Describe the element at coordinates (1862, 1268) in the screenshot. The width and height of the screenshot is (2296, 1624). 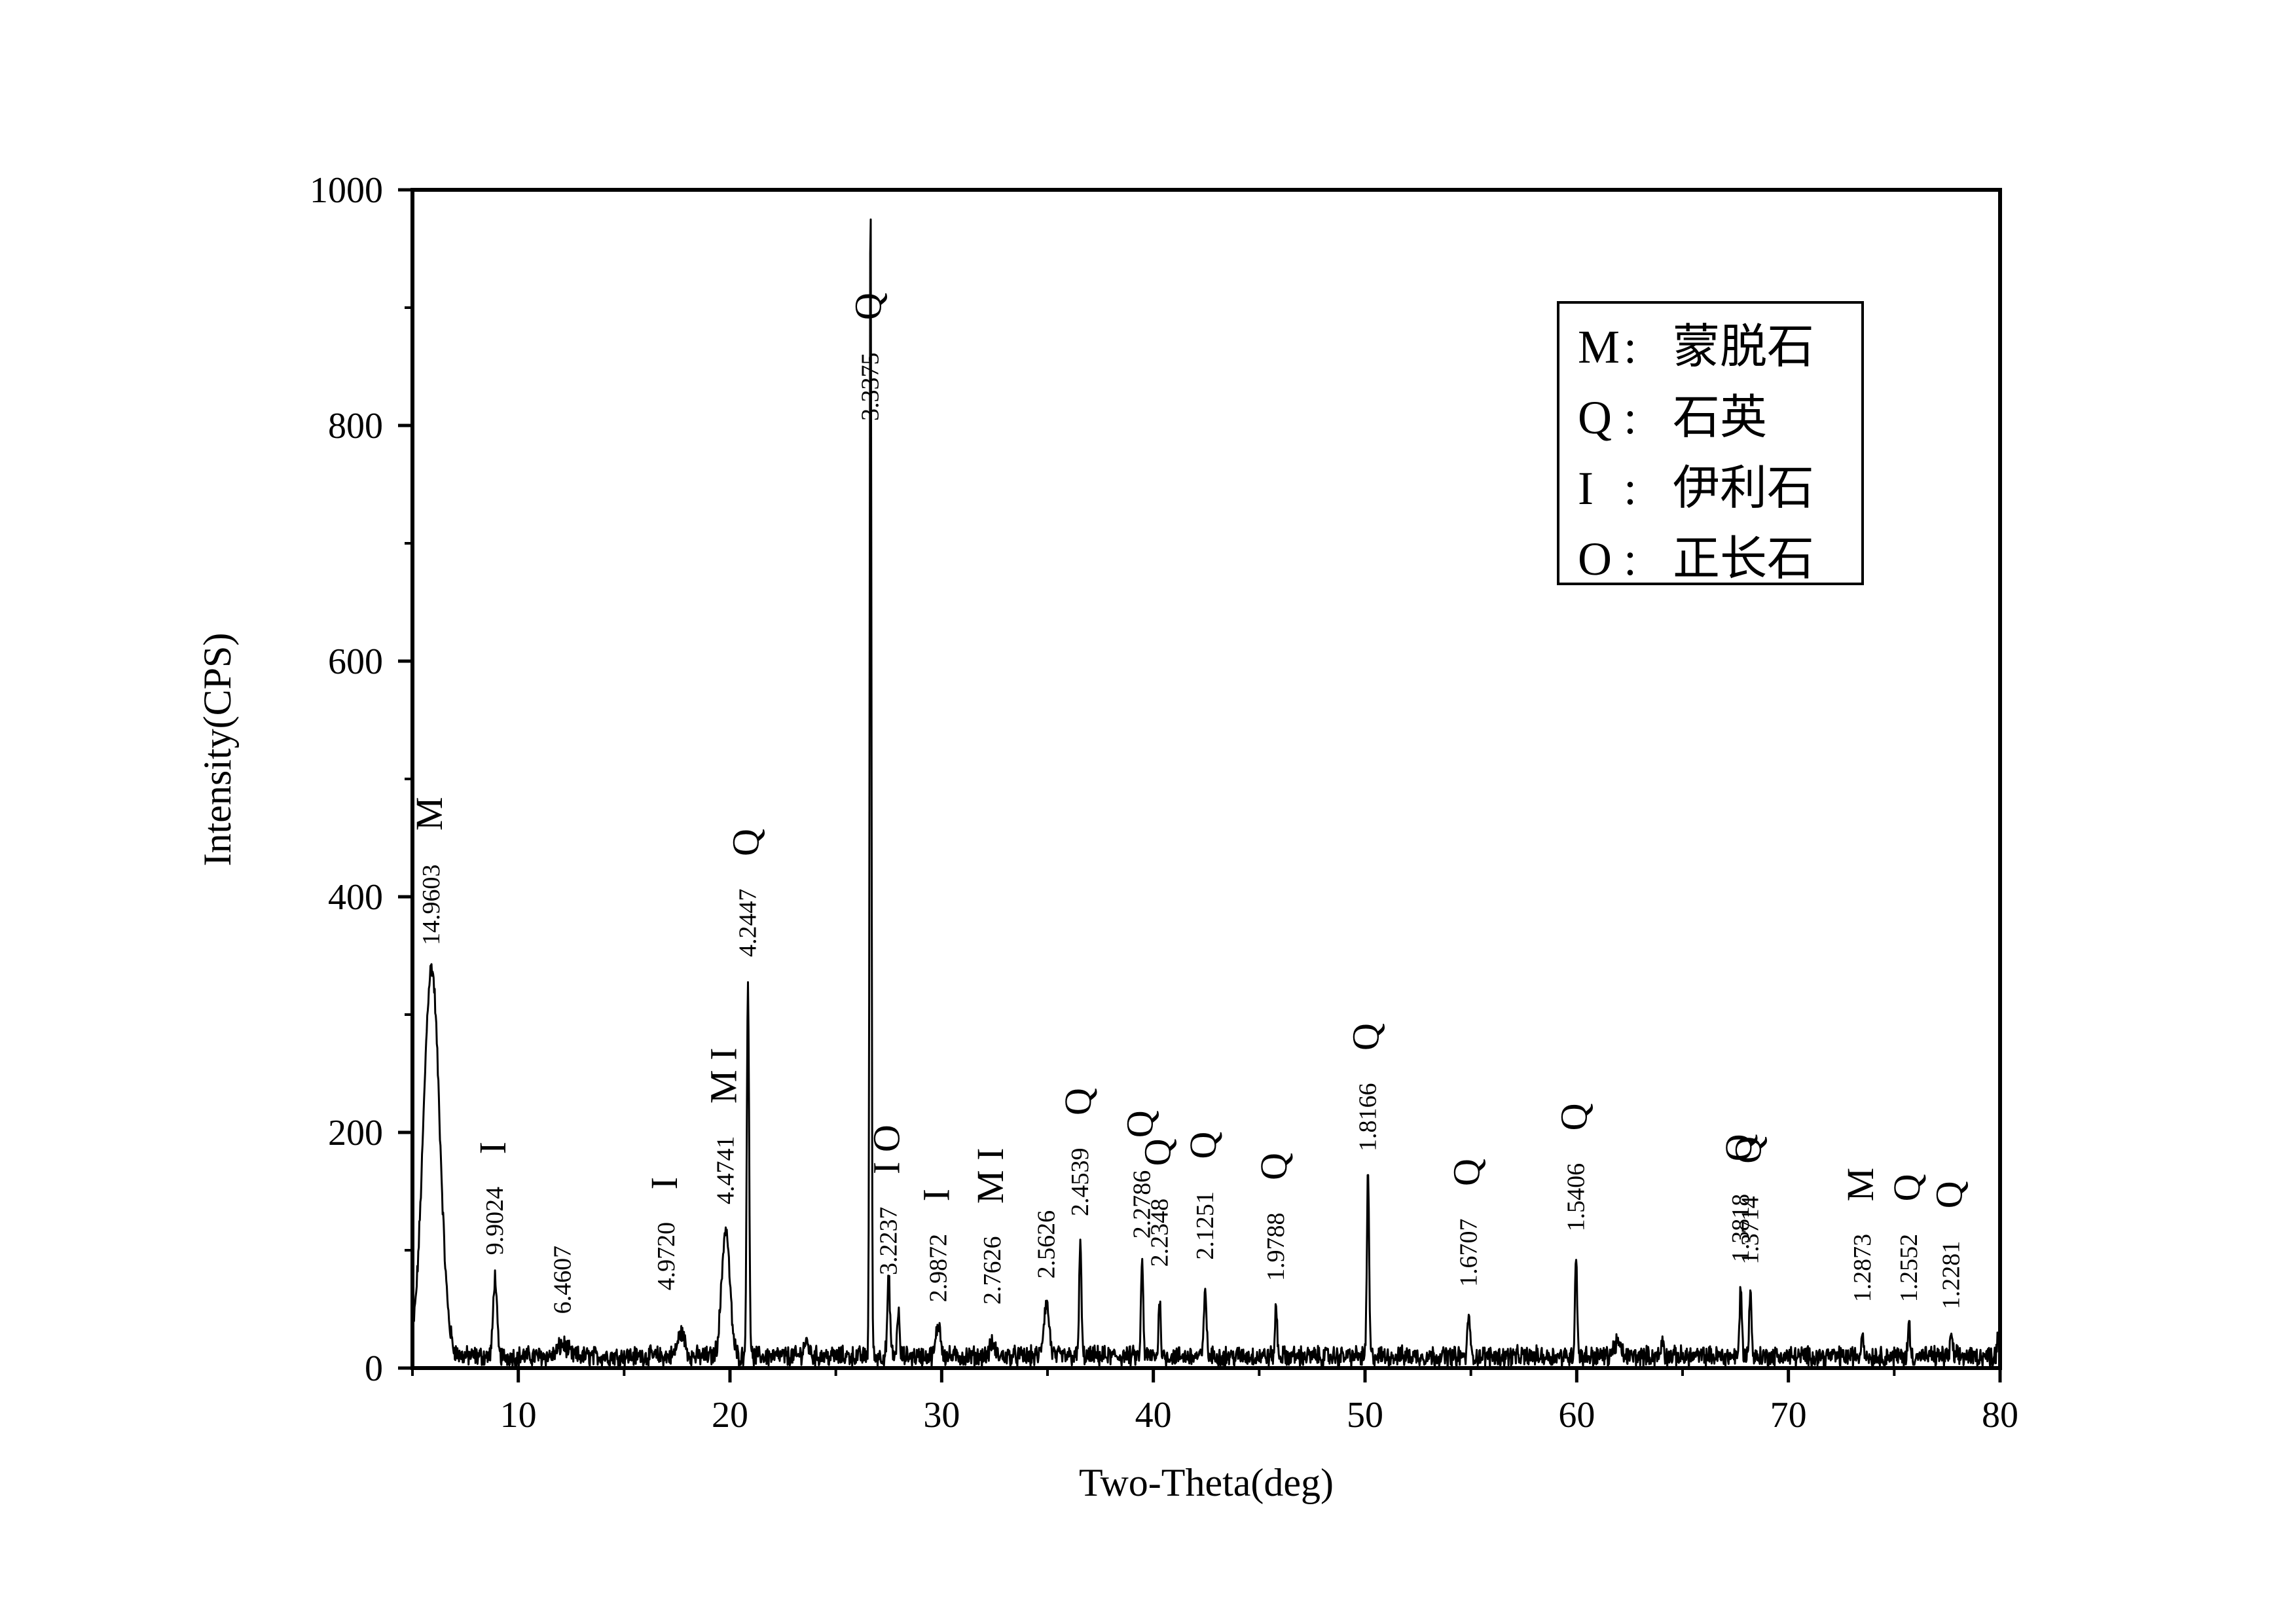
I see `peak-d-spacing: 1.2873` at that location.